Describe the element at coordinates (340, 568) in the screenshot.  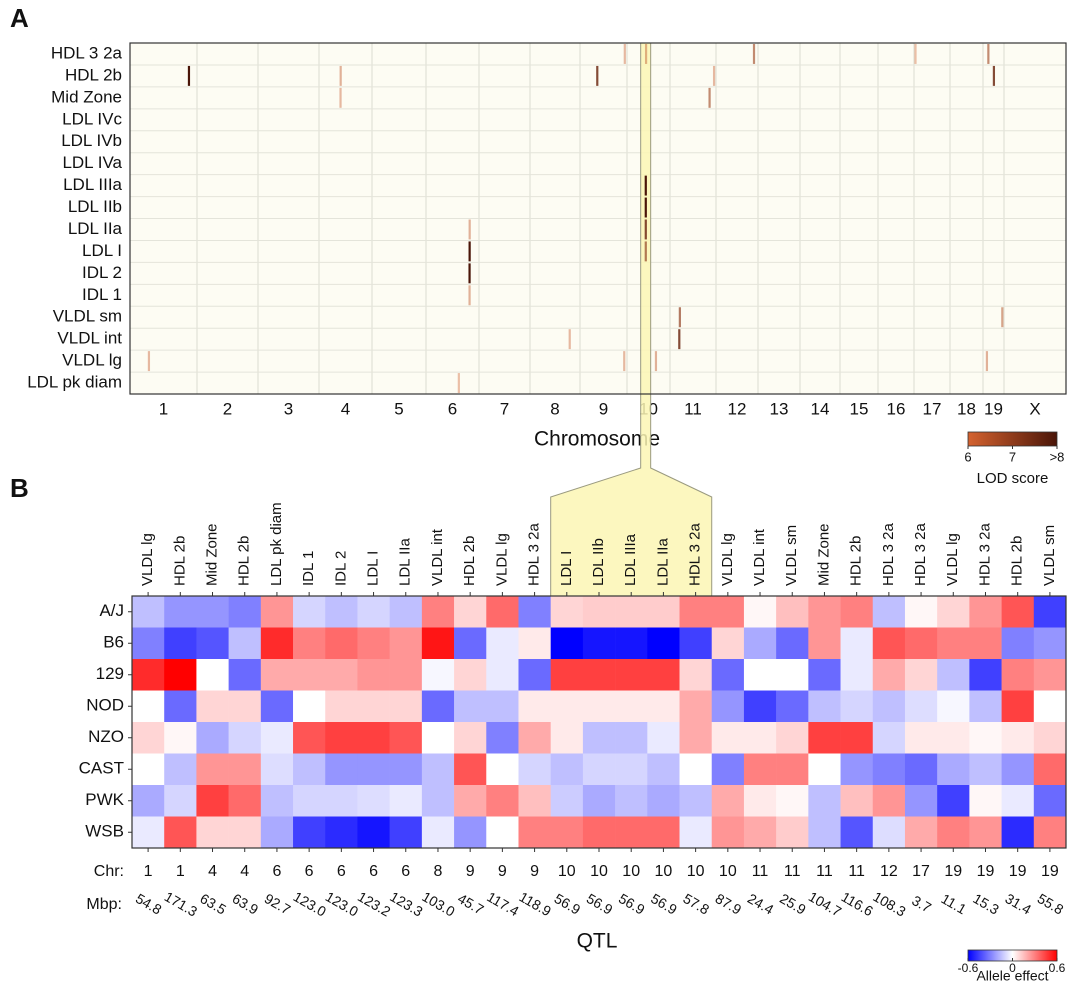
I see `column-label: IDL 2` at that location.